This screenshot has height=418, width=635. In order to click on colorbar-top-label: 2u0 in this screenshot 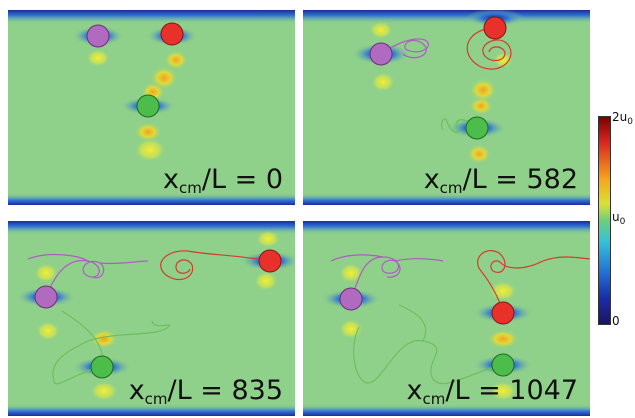, I will do `click(622, 118)`.